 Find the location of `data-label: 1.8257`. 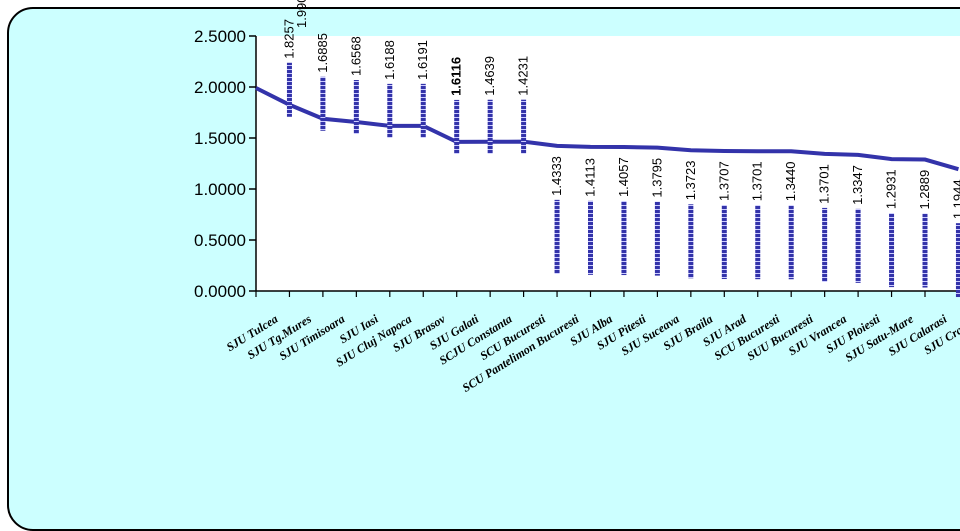

data-label: 1.8257 is located at coordinates (288, 39).